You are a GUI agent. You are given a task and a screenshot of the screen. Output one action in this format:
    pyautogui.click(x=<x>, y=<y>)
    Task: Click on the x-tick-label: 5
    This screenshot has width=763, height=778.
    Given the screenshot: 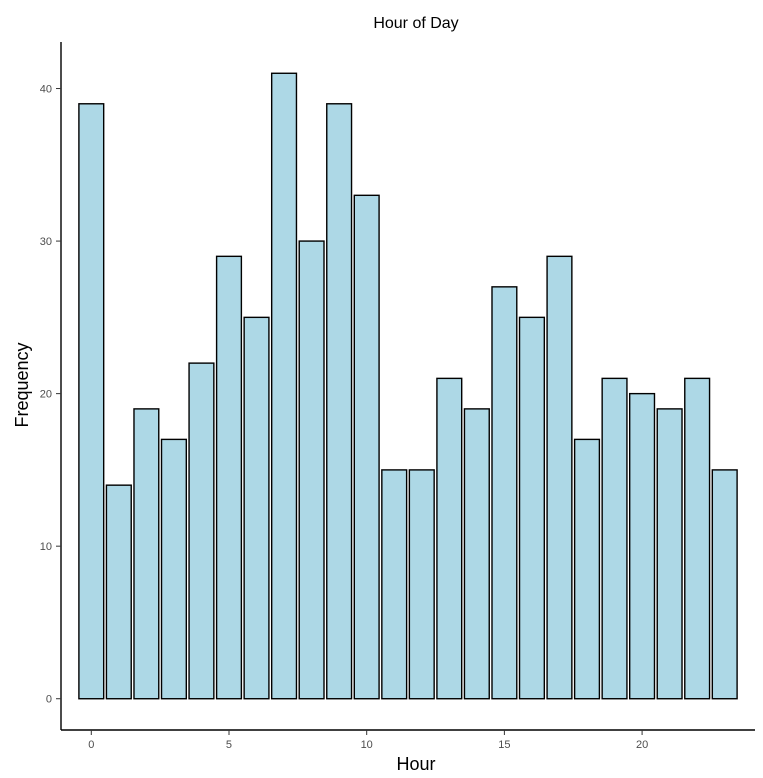 What is the action you would take?
    pyautogui.click(x=229, y=745)
    